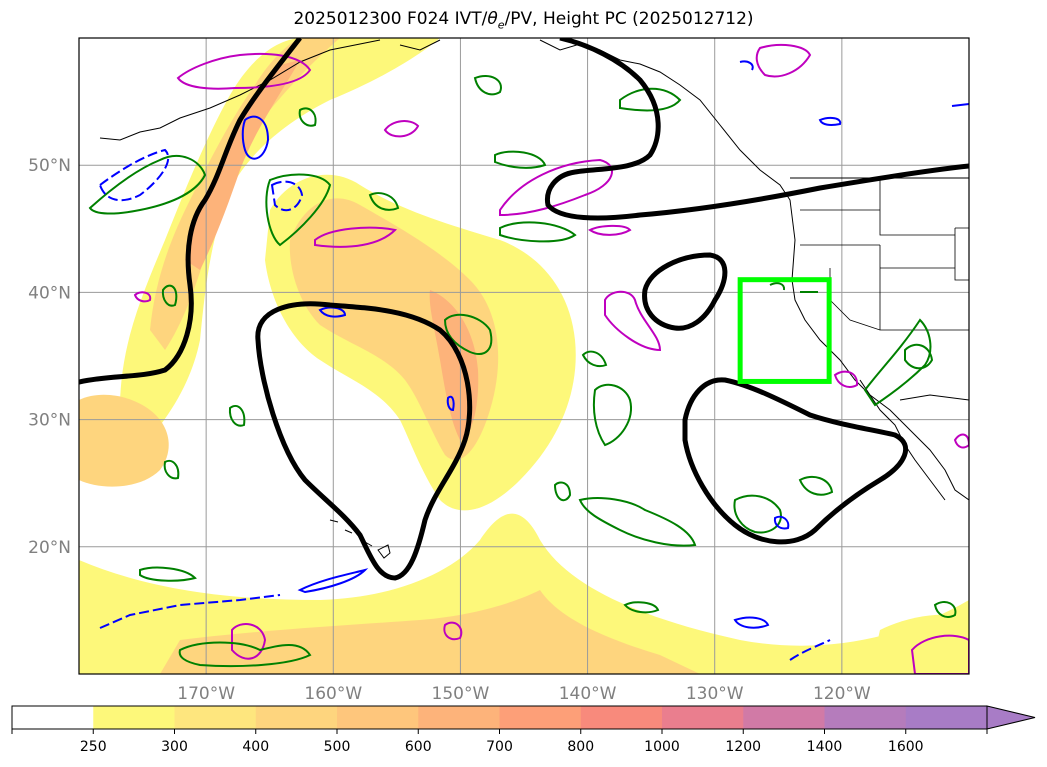 This screenshot has height=767, width=1047. I want to click on colorbar-label-6: 800, so click(580, 747).